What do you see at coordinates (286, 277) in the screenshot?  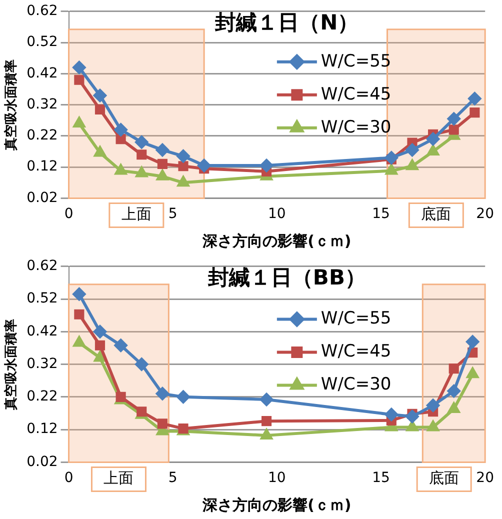 I see `chart-title: 封緘１日（BB）` at bounding box center [286, 277].